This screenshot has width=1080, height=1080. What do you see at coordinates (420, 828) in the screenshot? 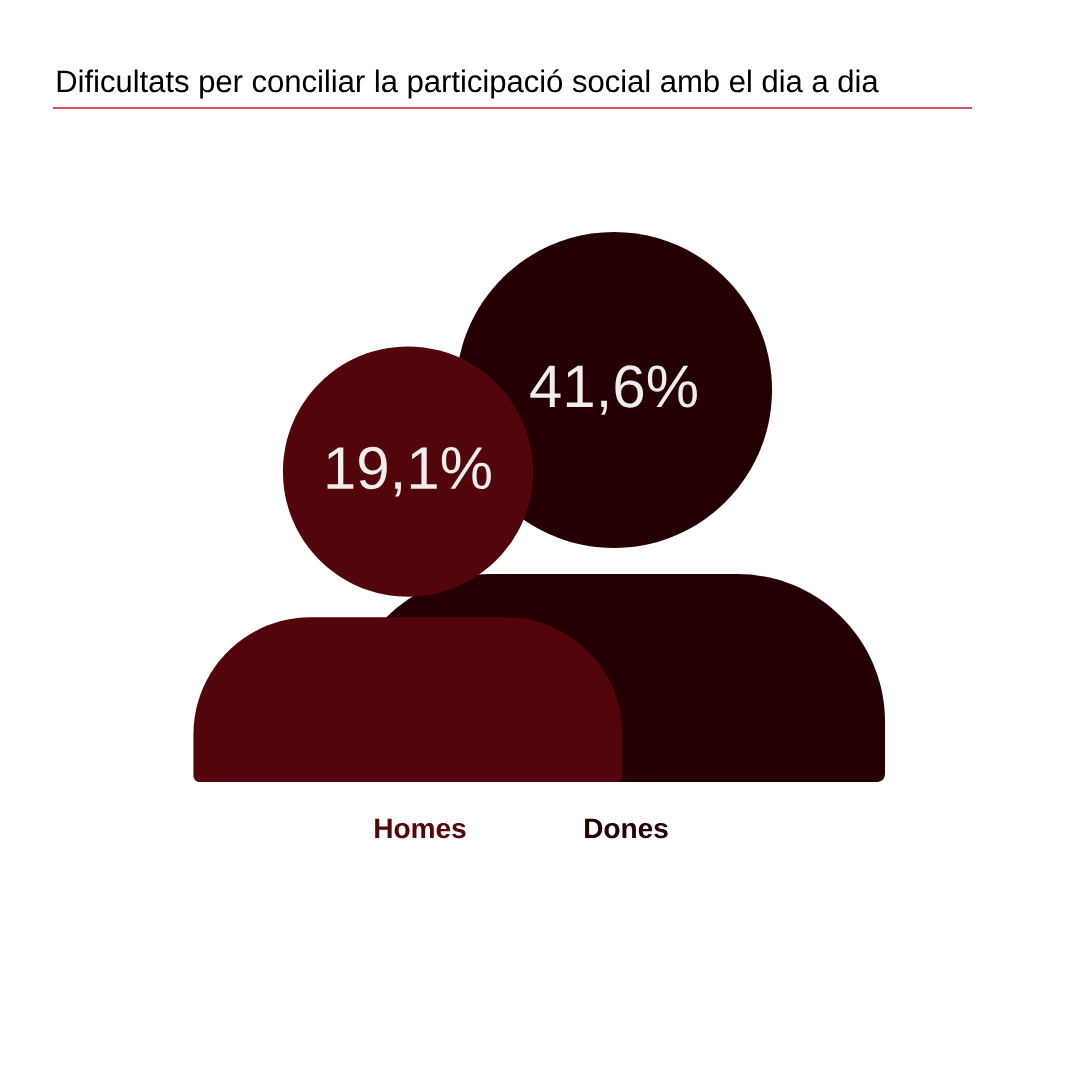
I see `category-label: Homes` at bounding box center [420, 828].